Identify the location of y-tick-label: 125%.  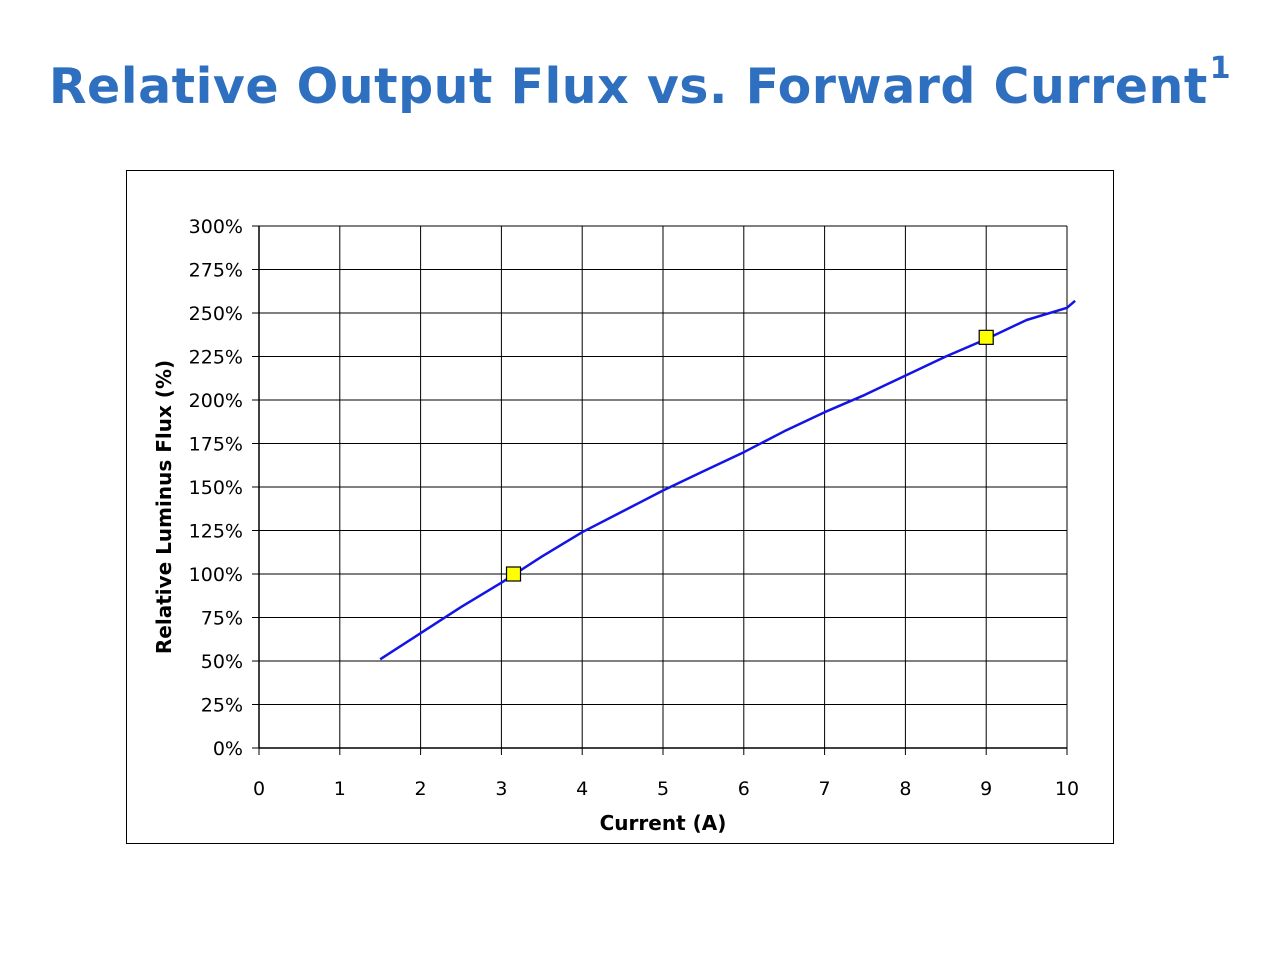
(216, 532).